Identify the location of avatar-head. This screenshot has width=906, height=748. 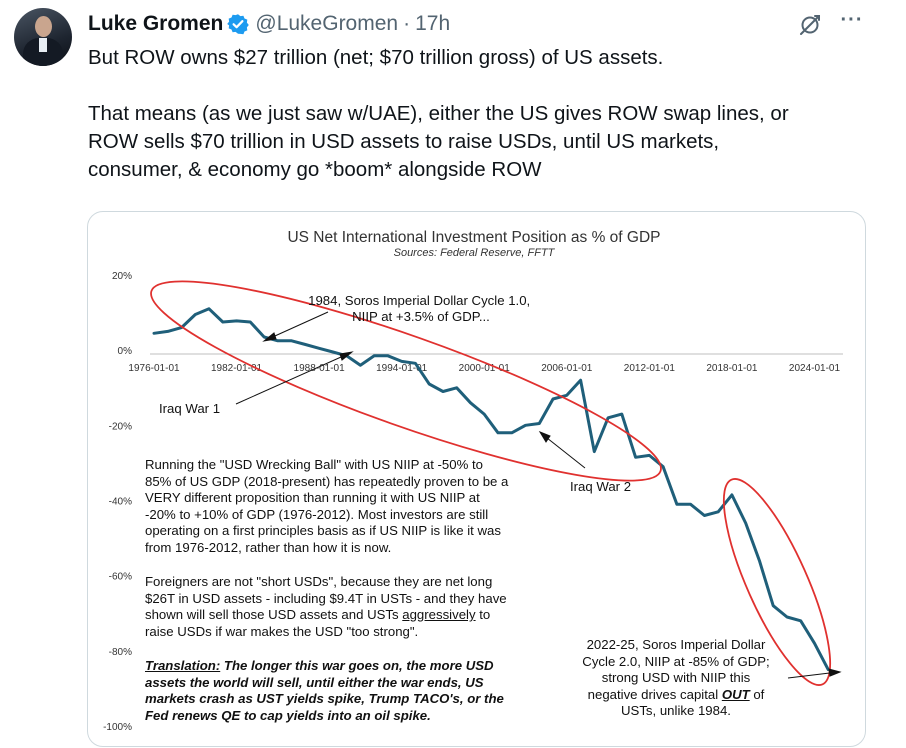
(43, 26).